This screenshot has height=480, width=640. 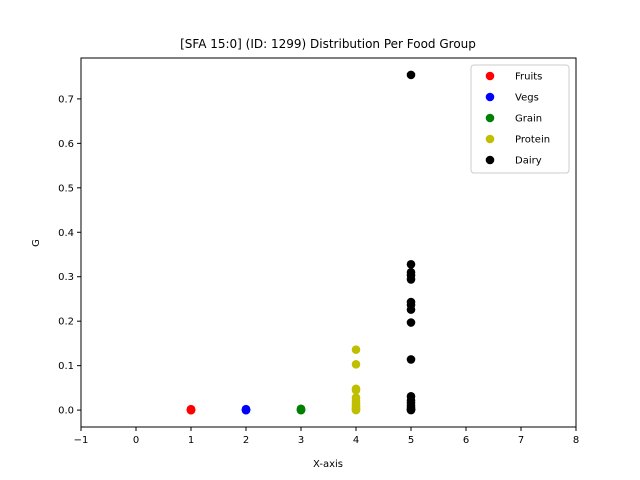 What do you see at coordinates (326, 436) in the screenshot?
I see `x-axis: −1 0 1 2 3 4 5 6 7 8` at bounding box center [326, 436].